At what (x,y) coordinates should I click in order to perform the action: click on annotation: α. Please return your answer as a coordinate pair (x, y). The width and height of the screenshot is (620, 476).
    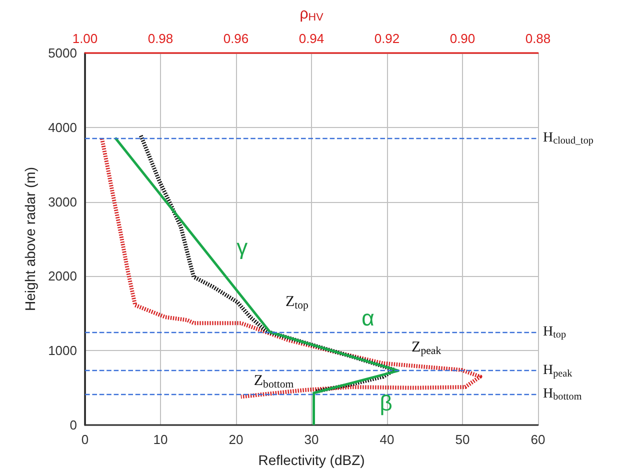
    Looking at the image, I should click on (368, 318).